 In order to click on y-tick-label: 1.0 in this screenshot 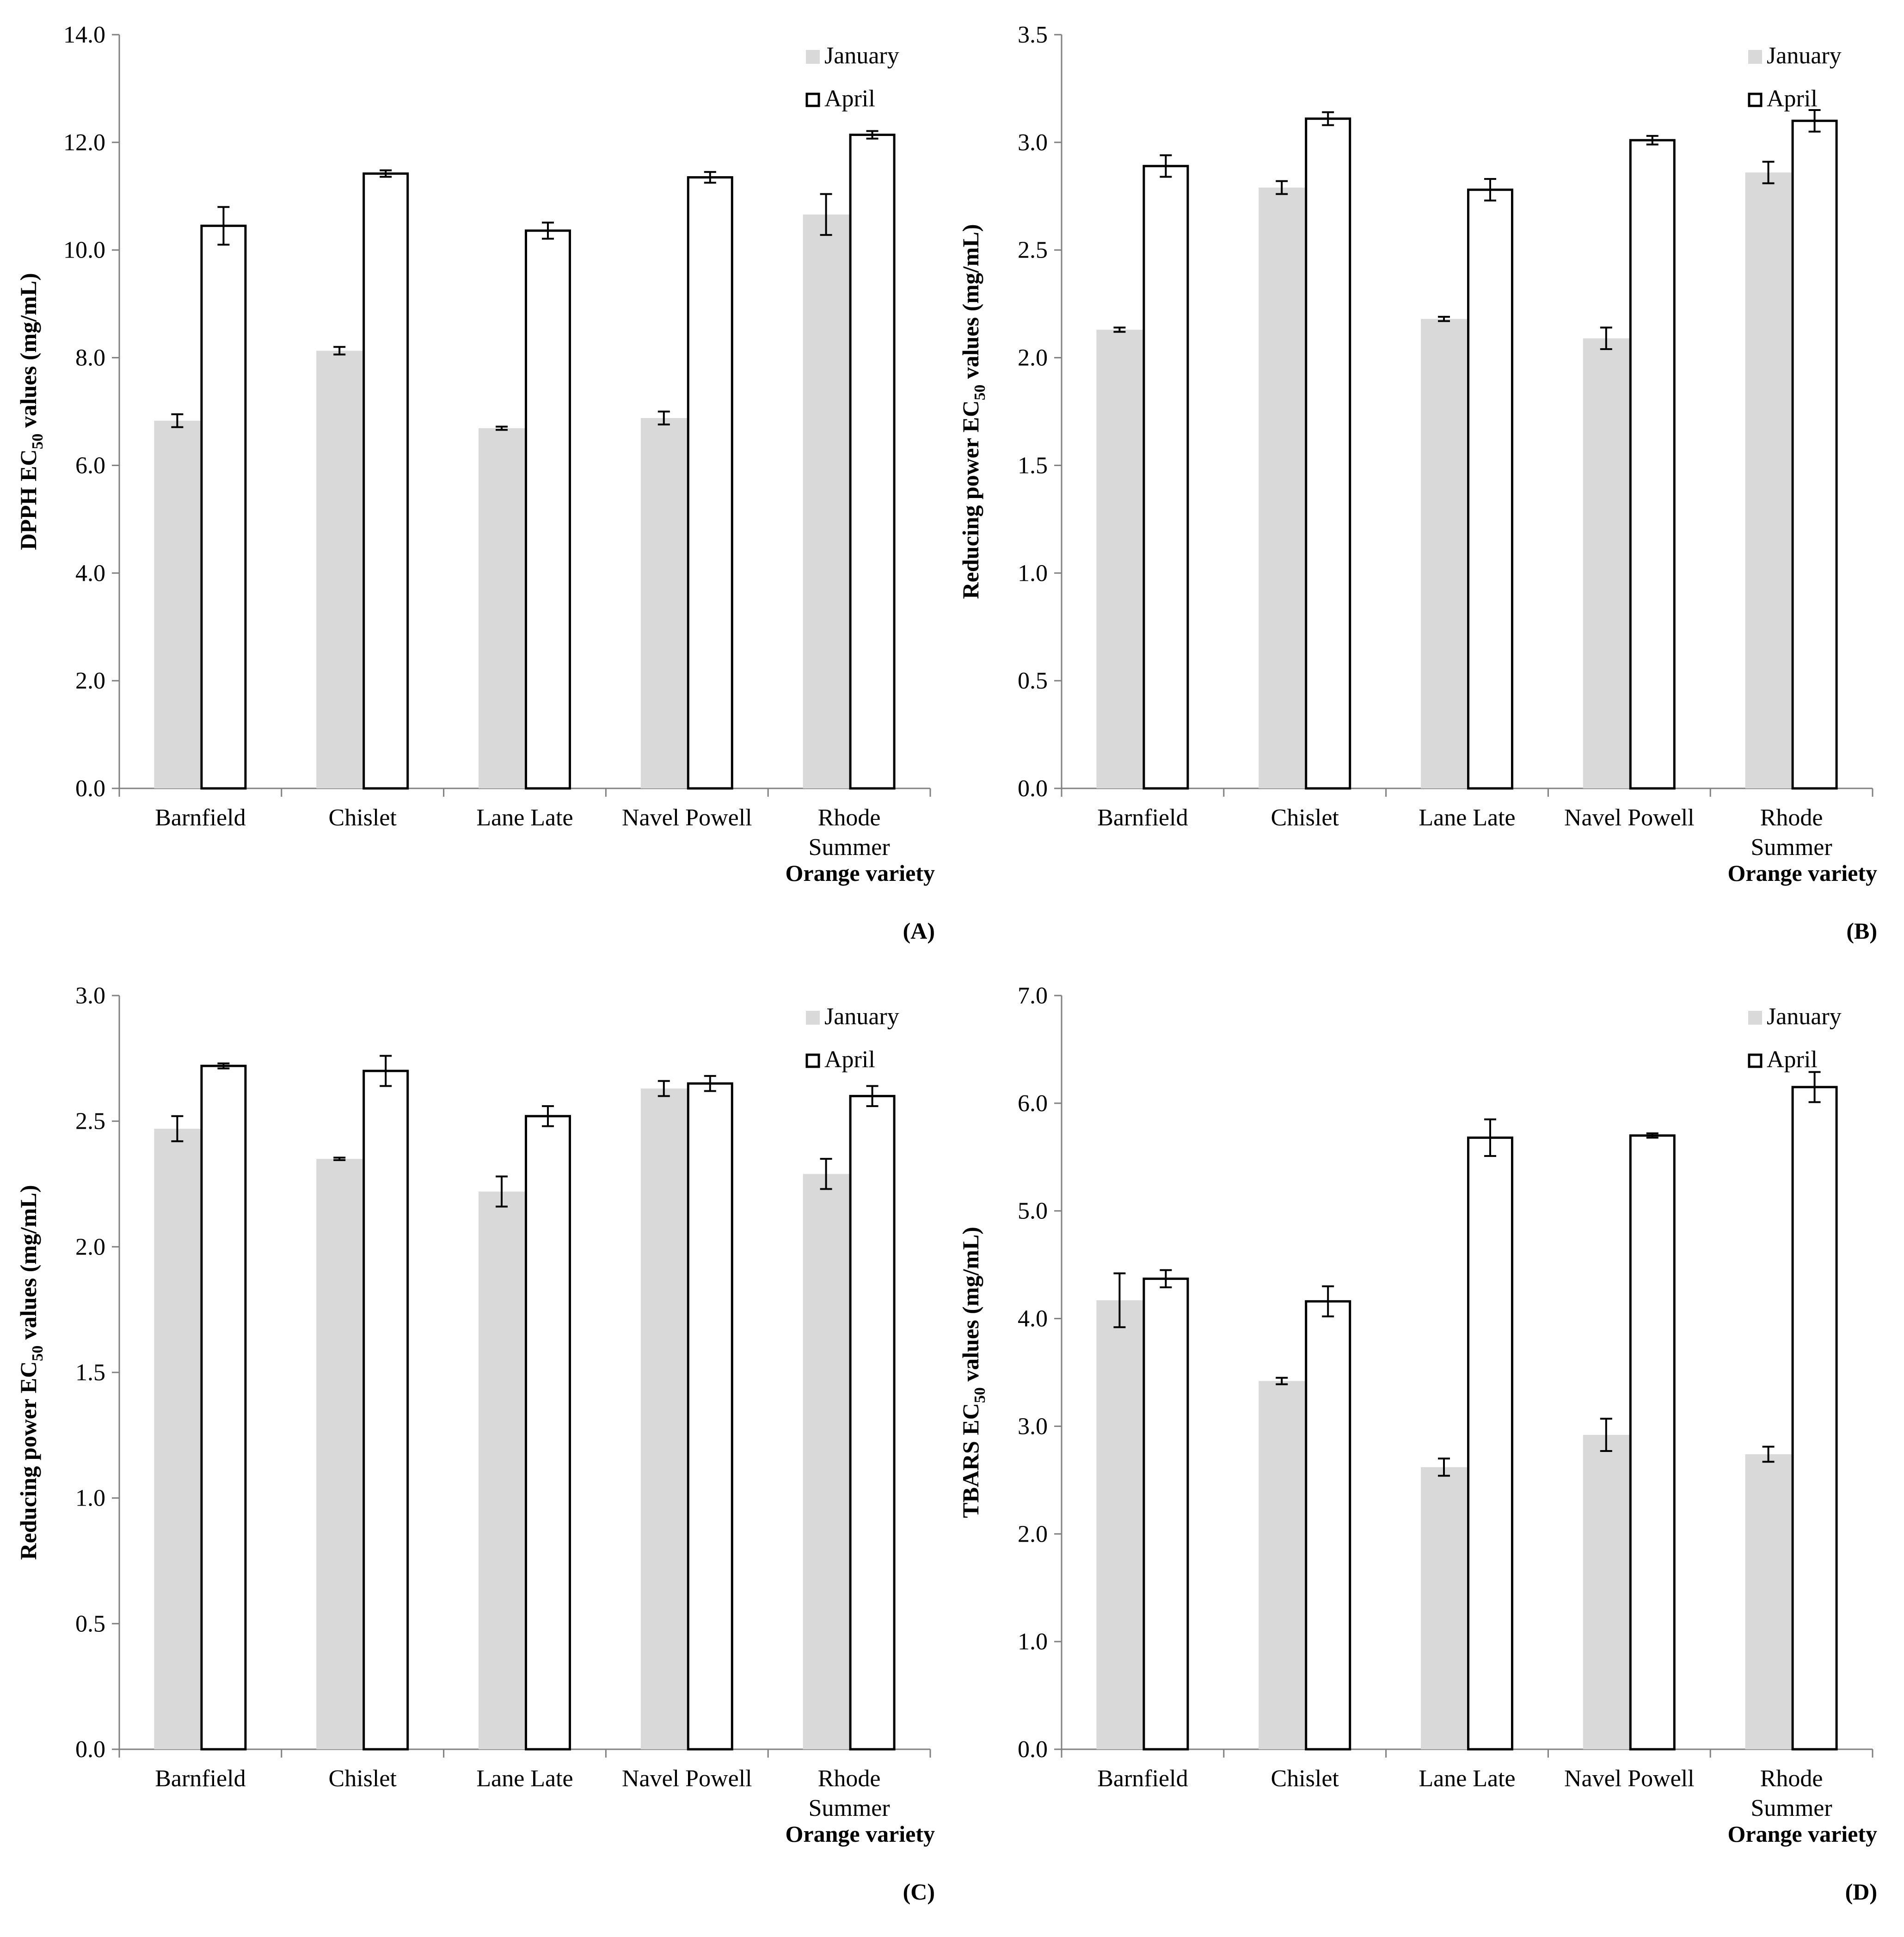, I will do `click(1033, 1642)`.